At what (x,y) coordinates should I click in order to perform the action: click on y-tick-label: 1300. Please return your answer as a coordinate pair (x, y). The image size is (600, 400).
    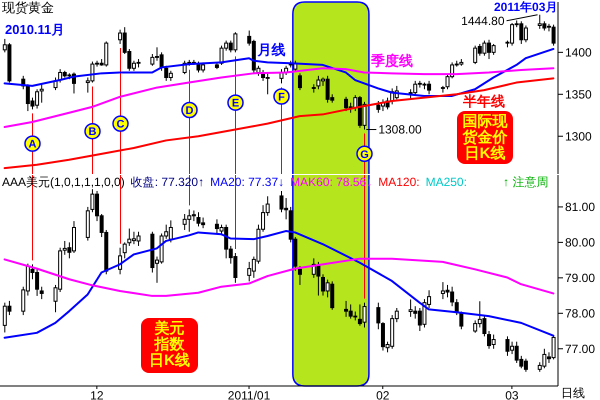
    Looking at the image, I should click on (578, 137).